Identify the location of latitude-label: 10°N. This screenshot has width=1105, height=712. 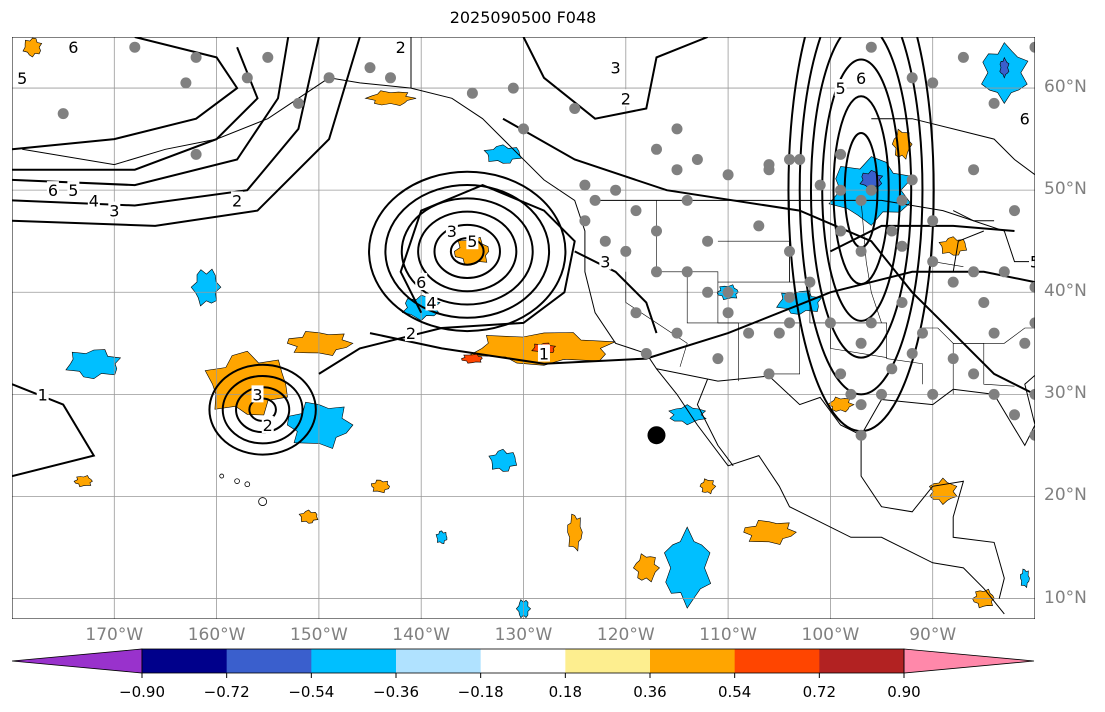
(1065, 597).